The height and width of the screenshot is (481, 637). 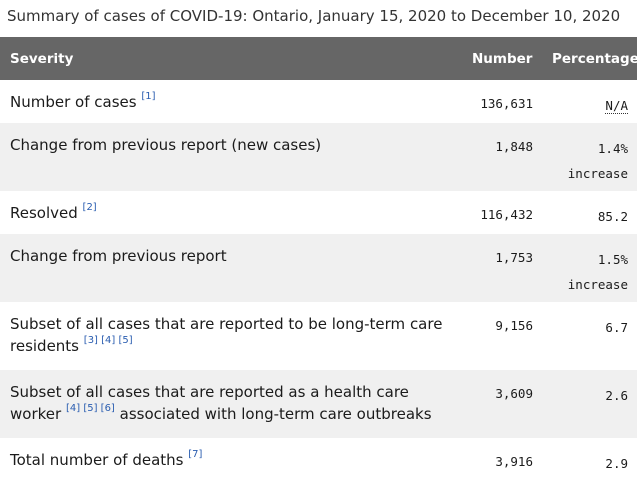 I want to click on row-percentage: 1.4% increase, so click(x=597, y=161).